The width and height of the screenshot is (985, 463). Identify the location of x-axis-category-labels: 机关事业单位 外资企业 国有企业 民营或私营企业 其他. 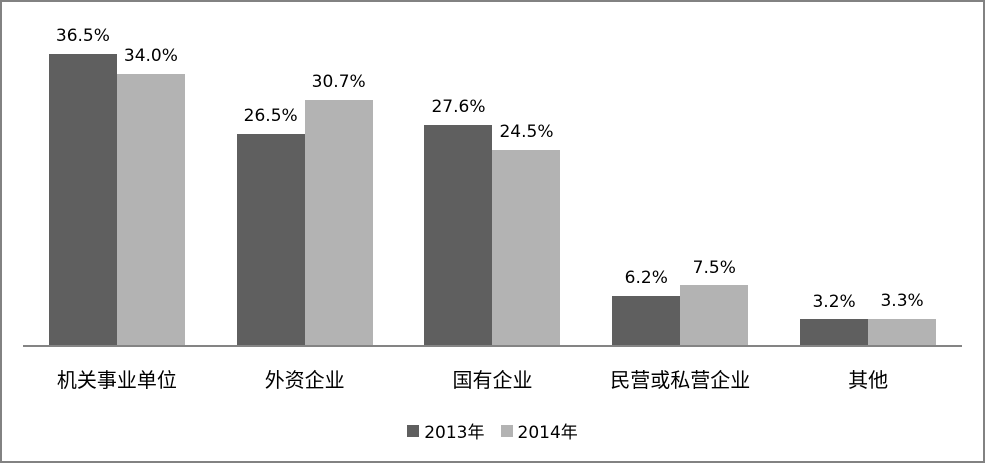
(492, 378).